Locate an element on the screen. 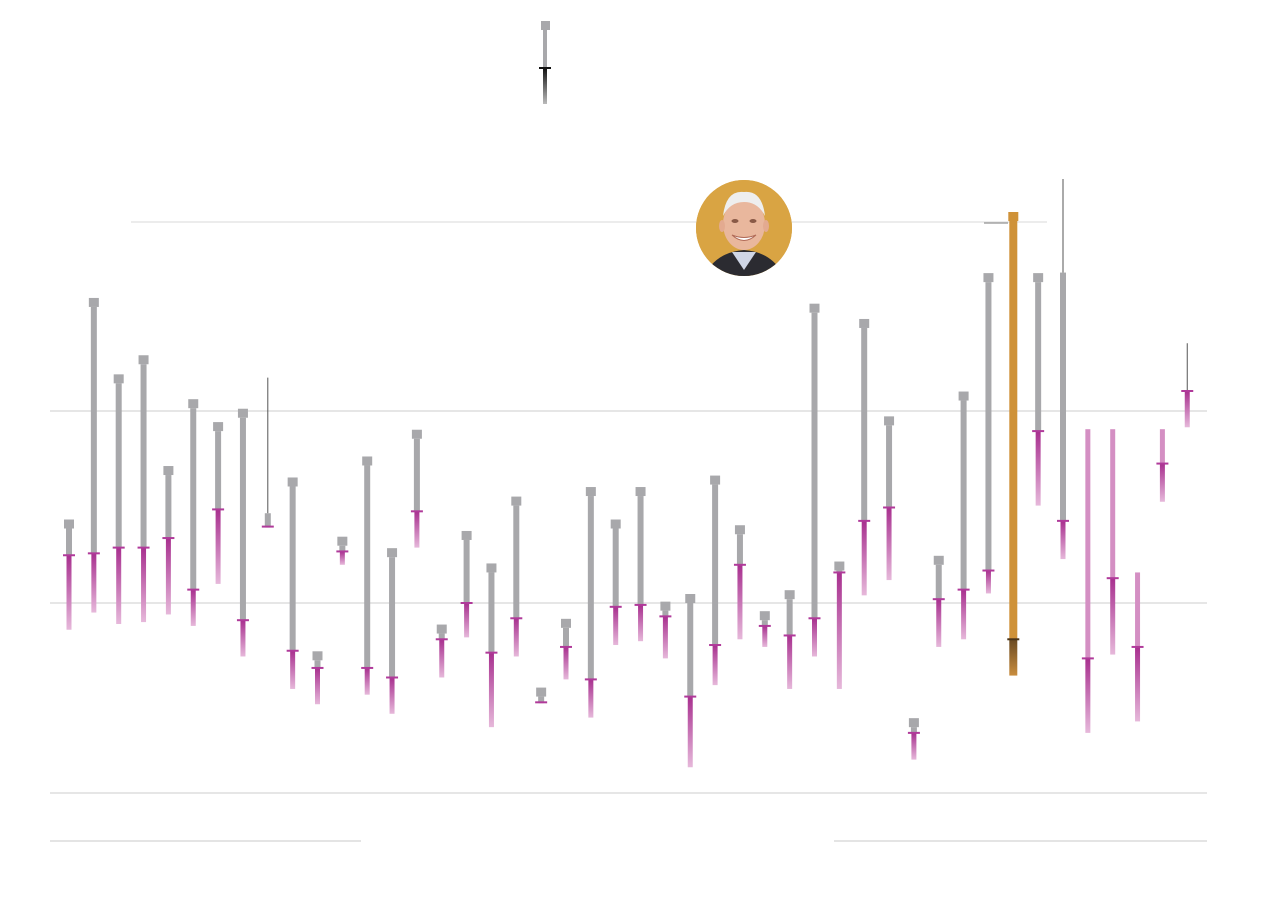  legend-key is located at coordinates (545, 62).